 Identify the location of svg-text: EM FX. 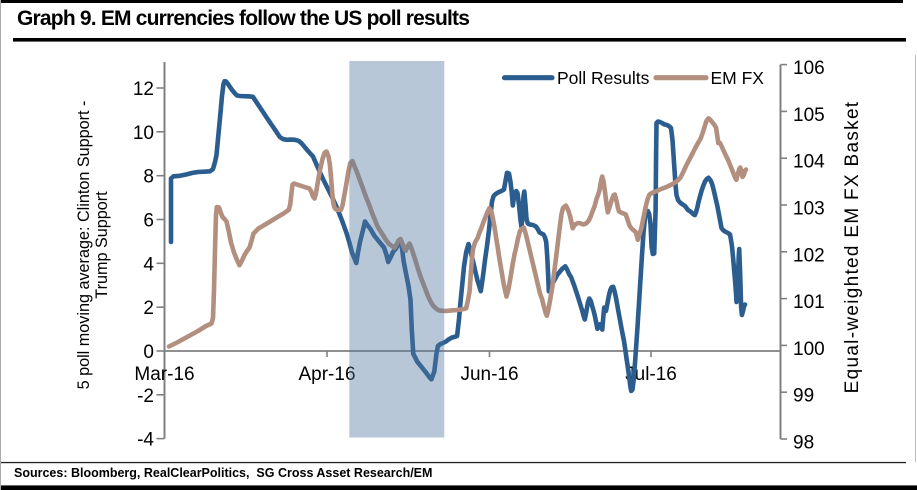
(738, 78).